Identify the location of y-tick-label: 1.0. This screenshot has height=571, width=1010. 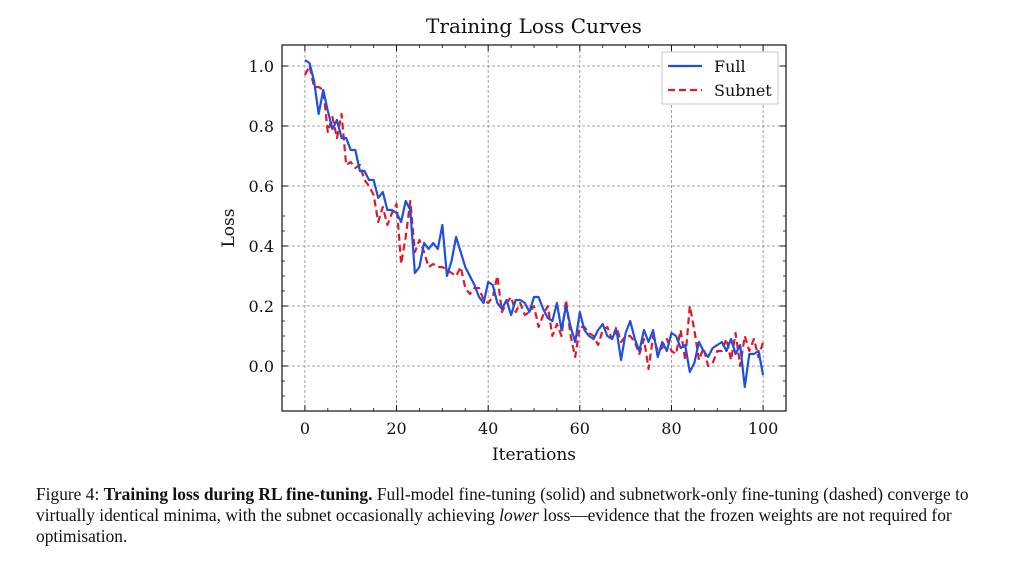
(261, 66).